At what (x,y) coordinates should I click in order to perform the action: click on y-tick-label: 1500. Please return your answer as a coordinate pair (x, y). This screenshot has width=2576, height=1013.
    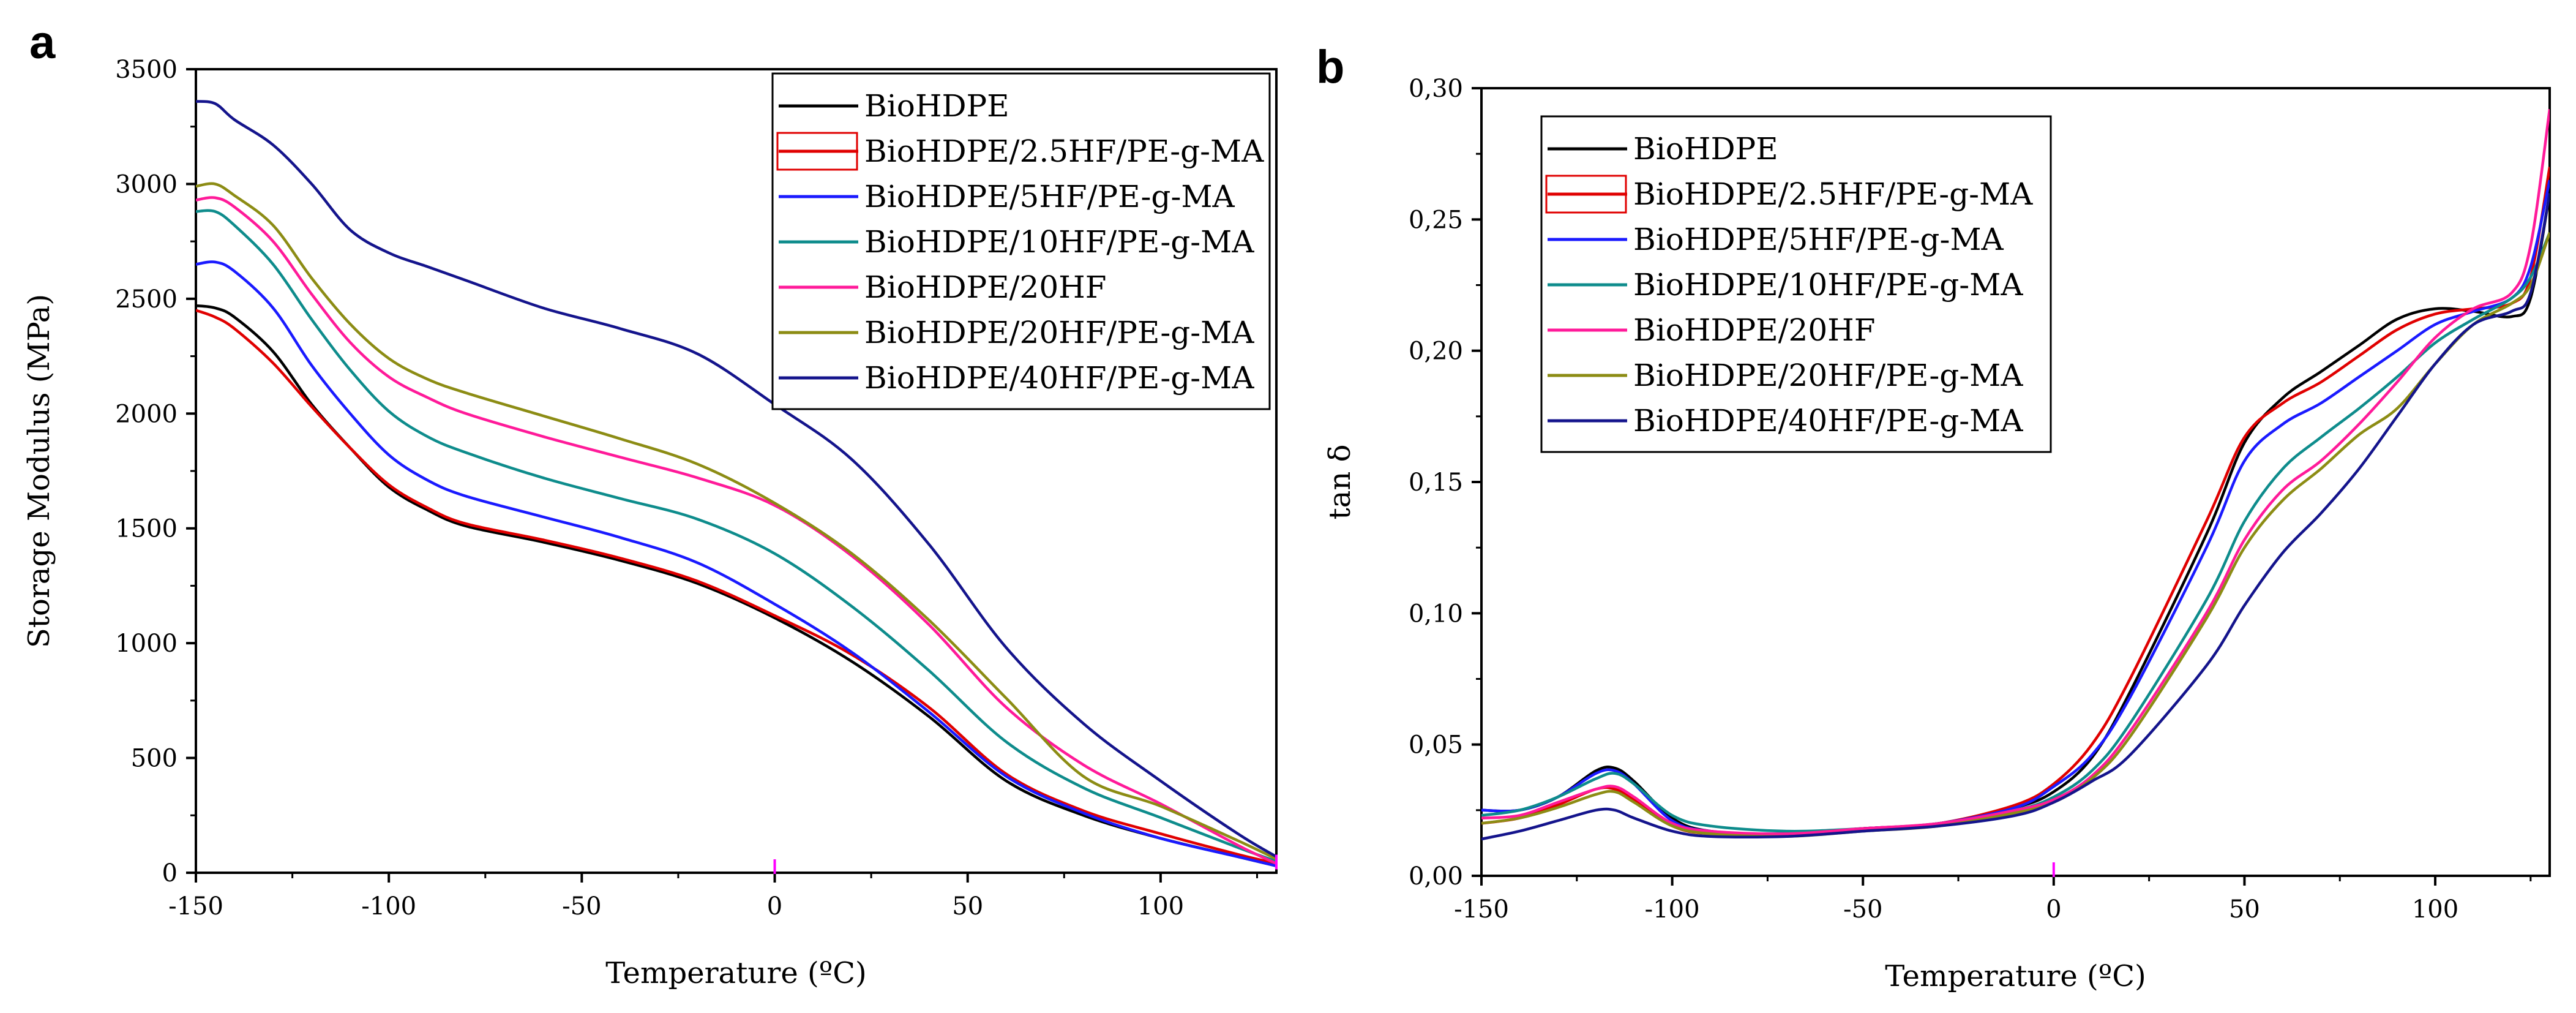
    Looking at the image, I should click on (146, 529).